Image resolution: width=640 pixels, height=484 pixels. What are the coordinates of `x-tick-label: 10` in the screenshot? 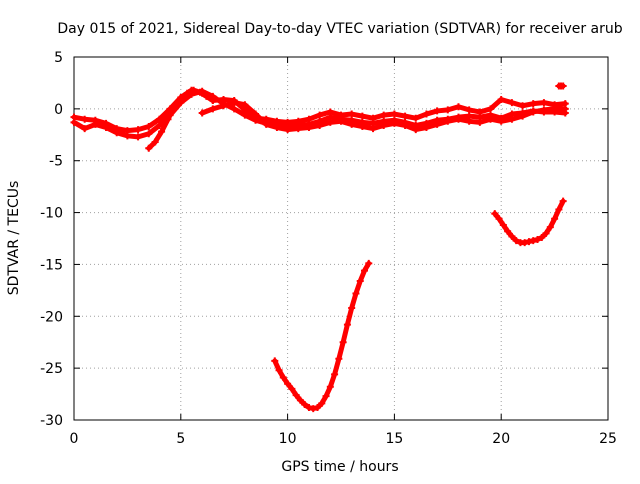 It's located at (288, 439).